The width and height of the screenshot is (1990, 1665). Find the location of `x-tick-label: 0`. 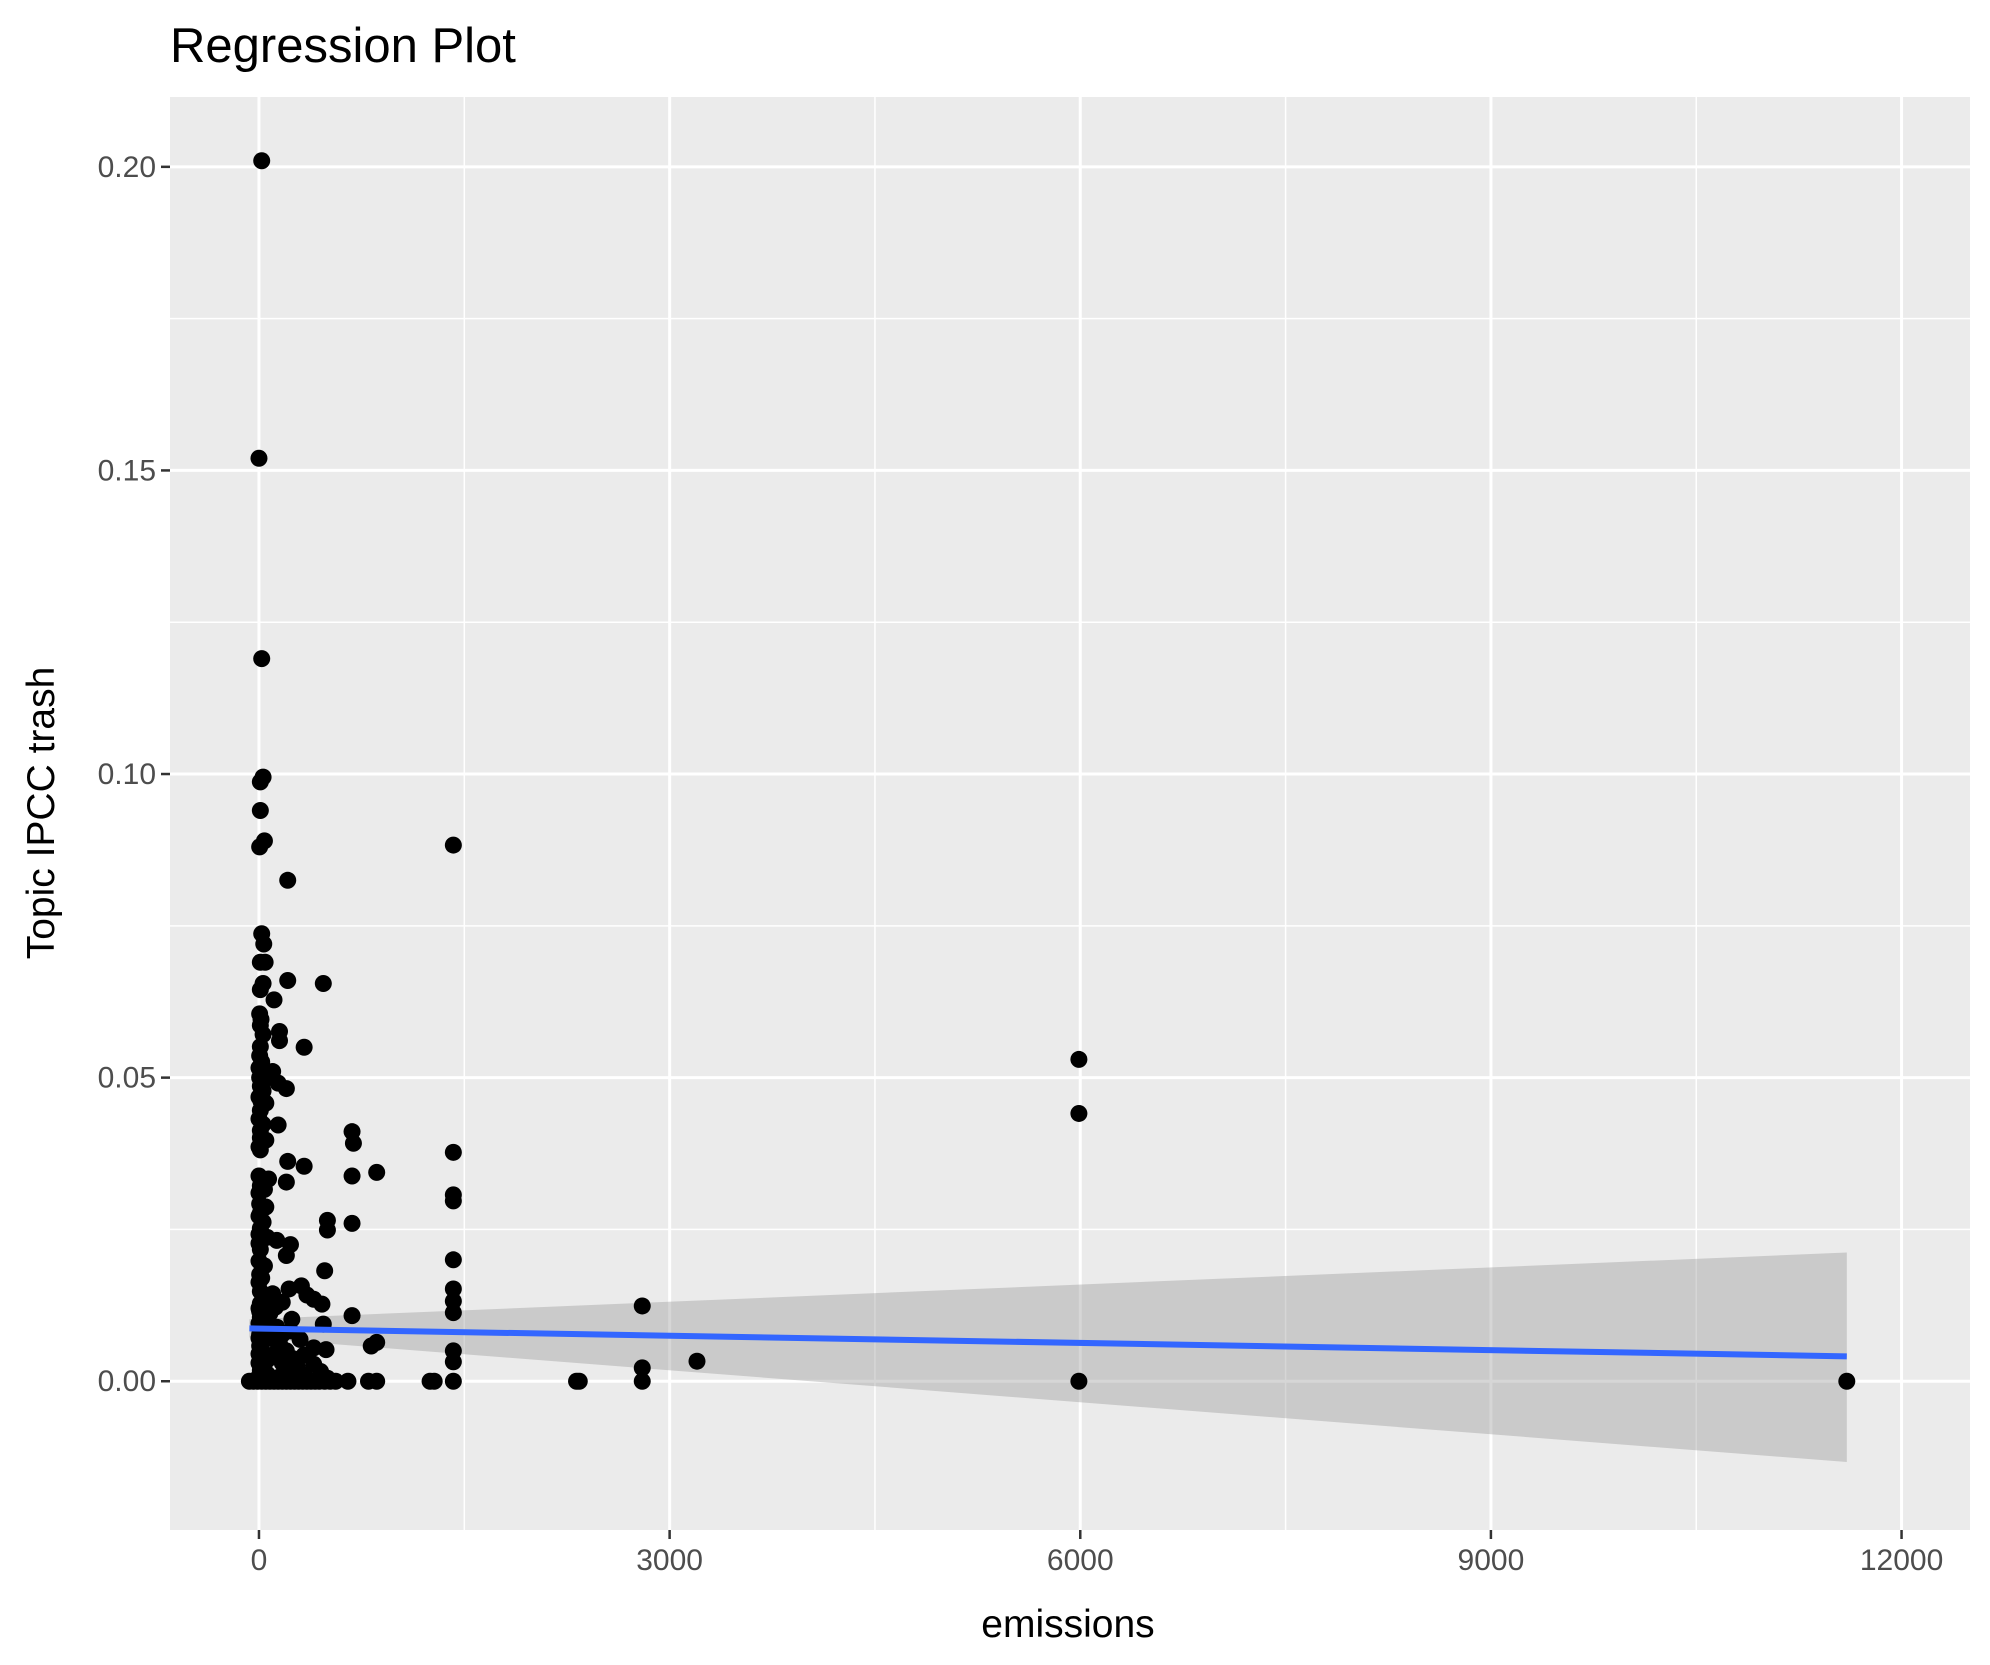

x-tick-label: 0 is located at coordinates (259, 1560).